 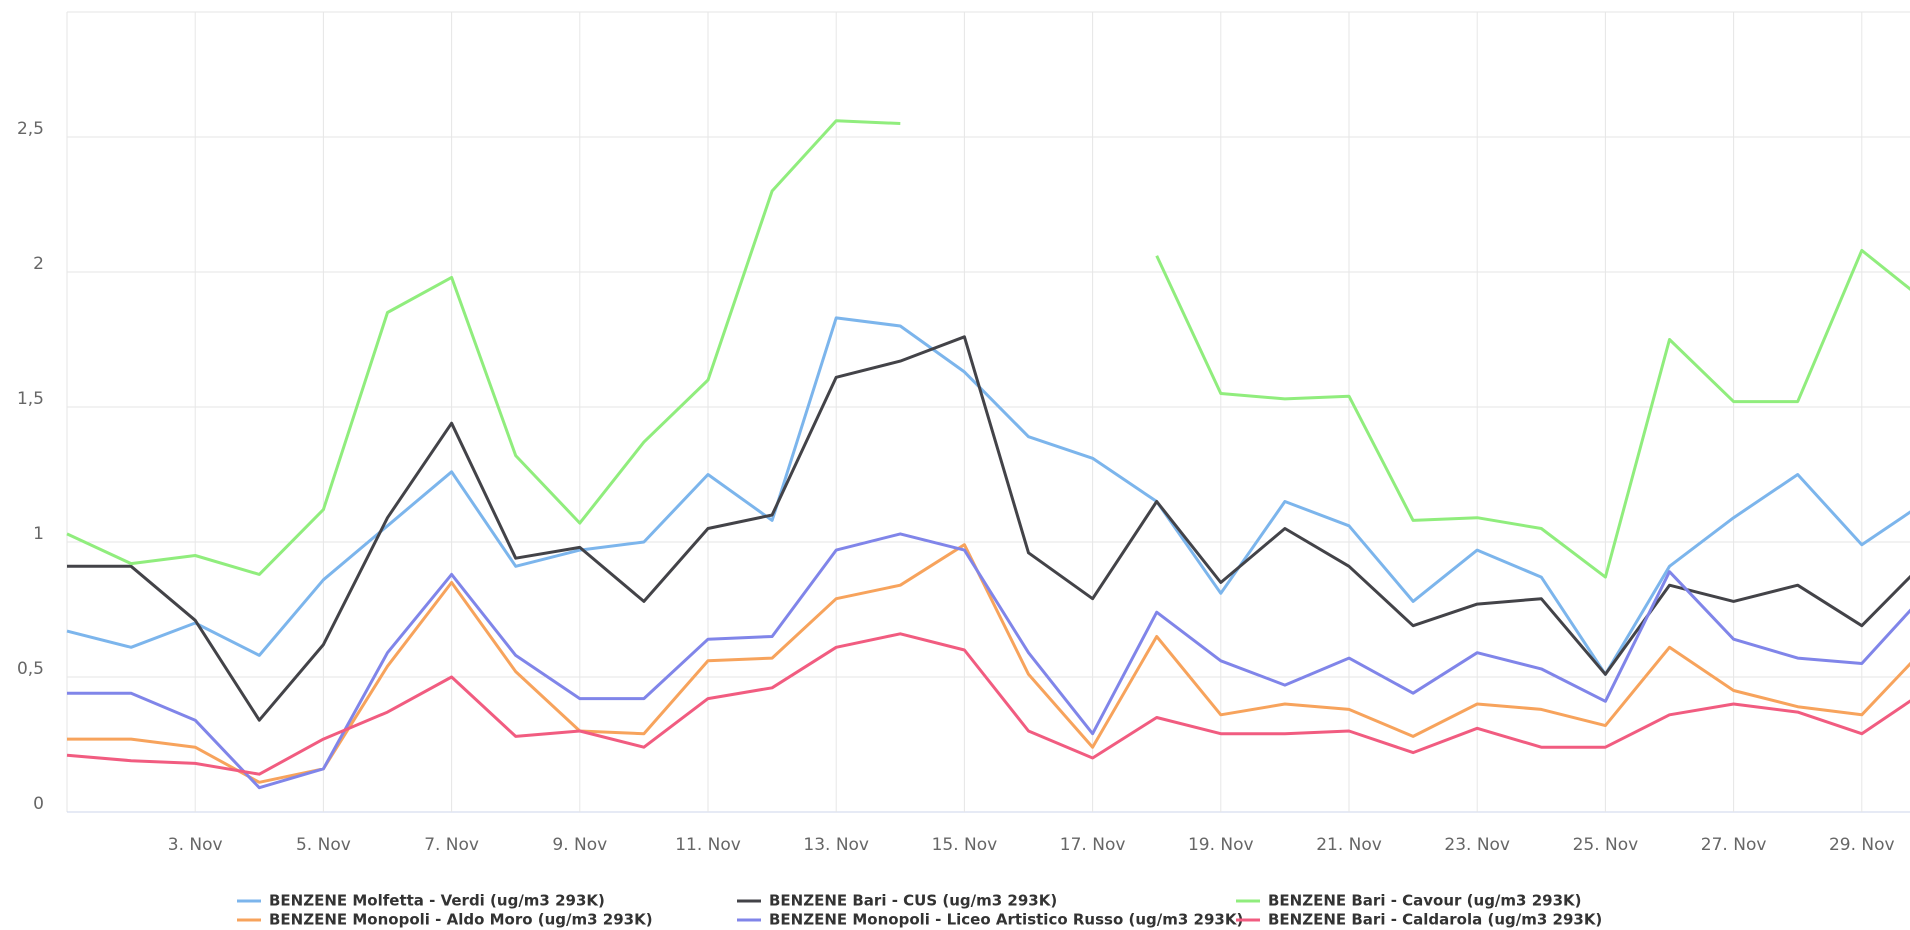 I want to click on x-tick-label: 21. Nov, so click(x=1349, y=845).